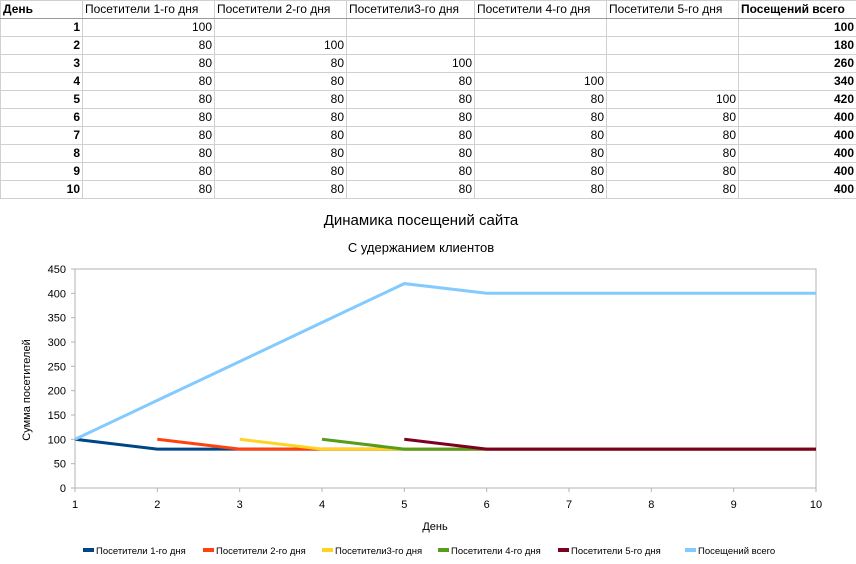 This screenshot has width=856, height=564. Describe the element at coordinates (41, 117) in the screenshot. I see `day-cell: 6` at that location.